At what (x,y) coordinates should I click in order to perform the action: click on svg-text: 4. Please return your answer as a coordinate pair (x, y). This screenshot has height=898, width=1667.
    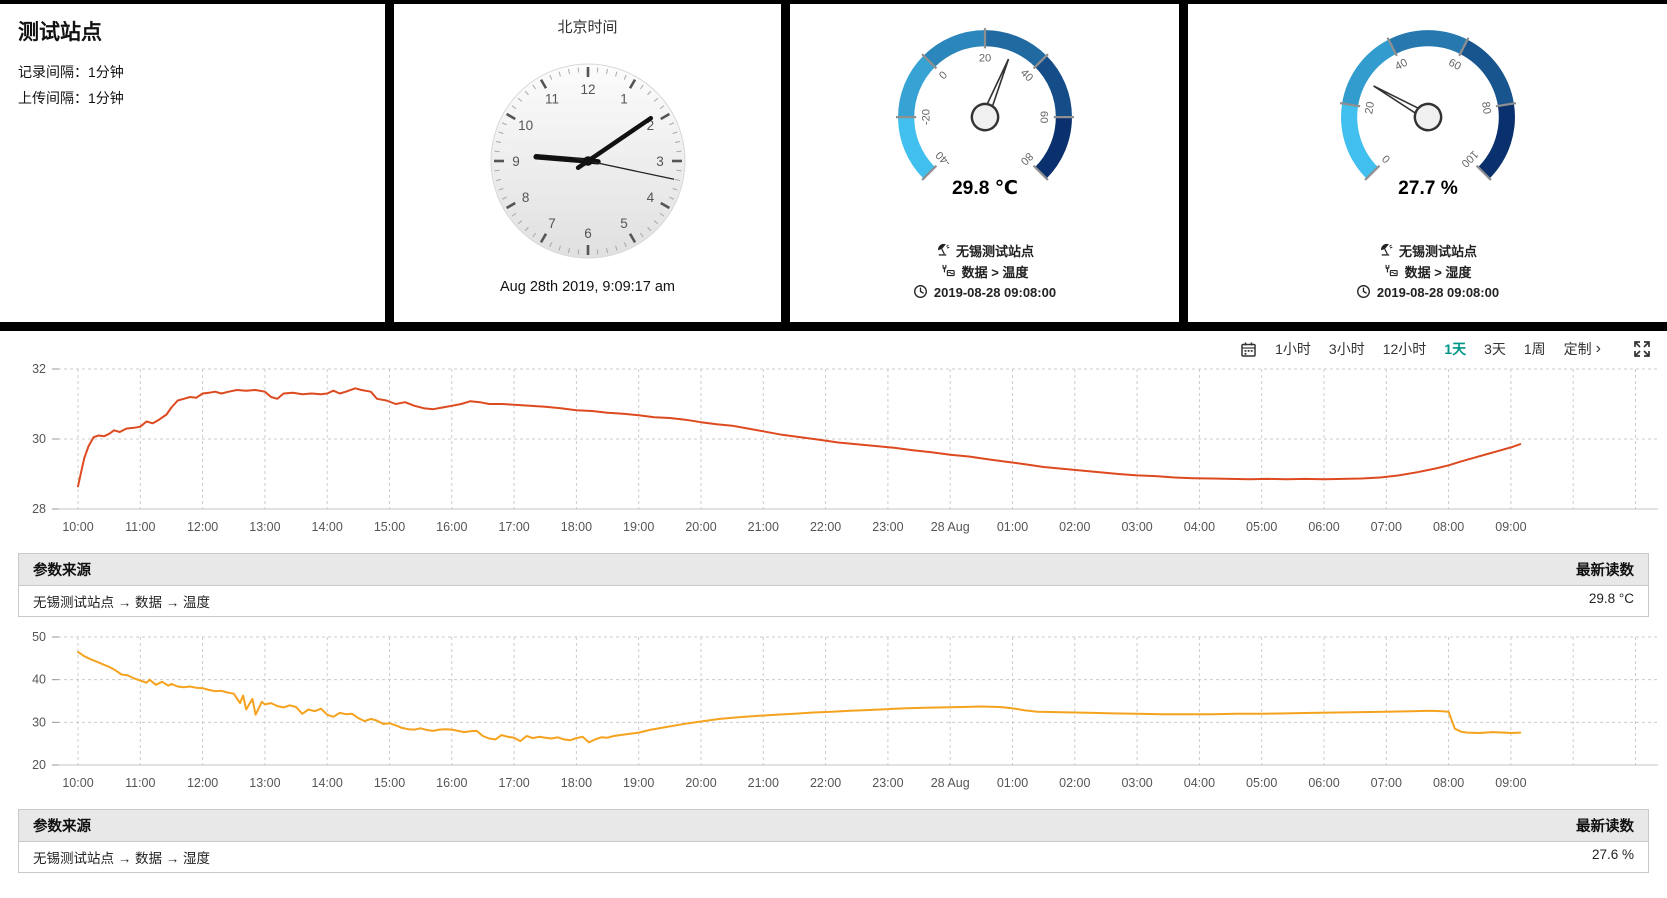
    Looking at the image, I should click on (650, 197).